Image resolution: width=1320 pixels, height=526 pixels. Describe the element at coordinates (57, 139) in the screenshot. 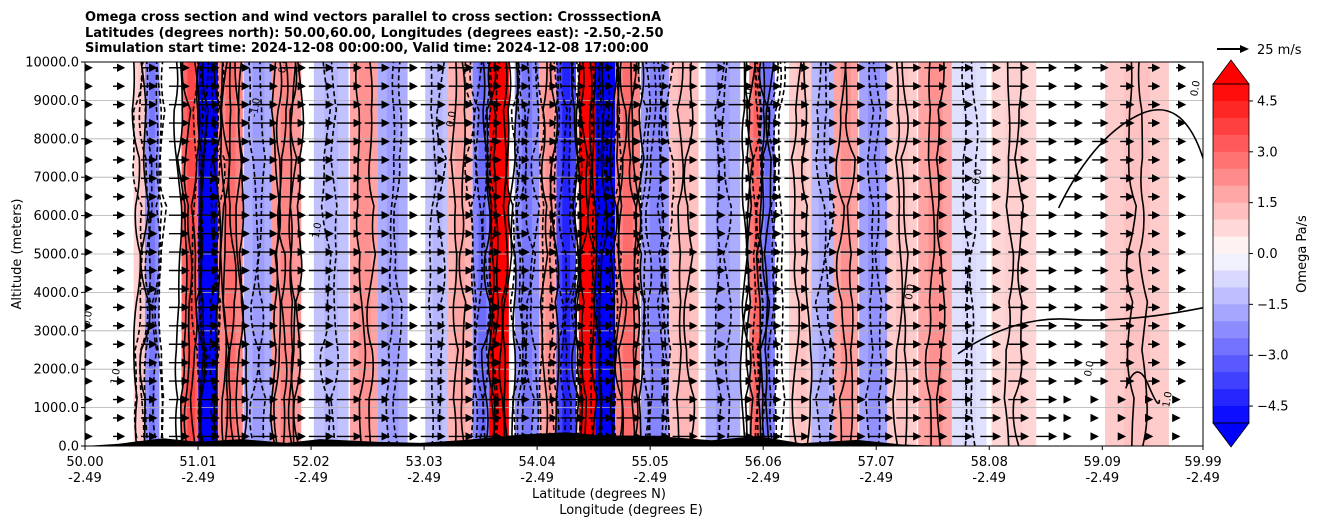

I see `y-tick-label: 8000.0` at that location.